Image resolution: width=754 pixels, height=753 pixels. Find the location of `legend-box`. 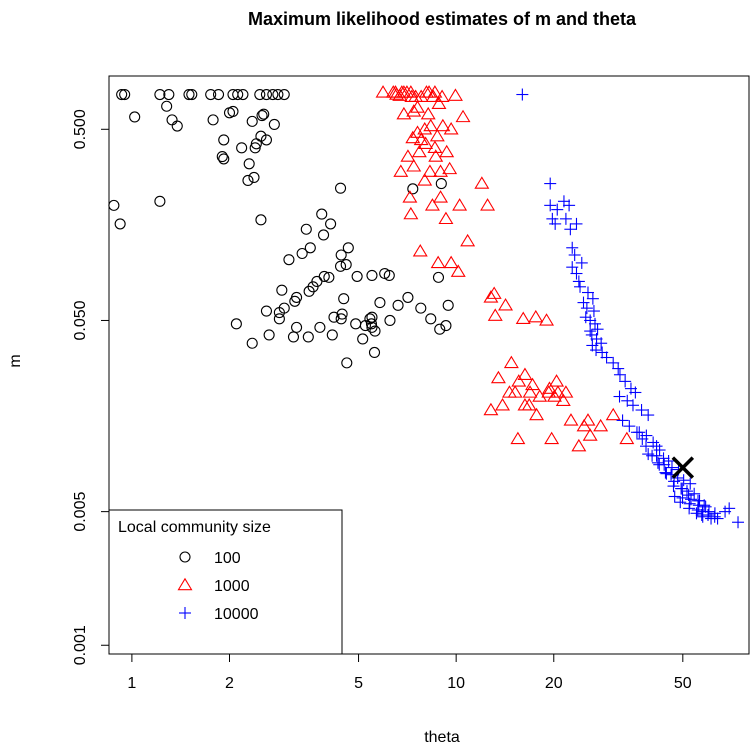

legend-box is located at coordinates (225, 582).